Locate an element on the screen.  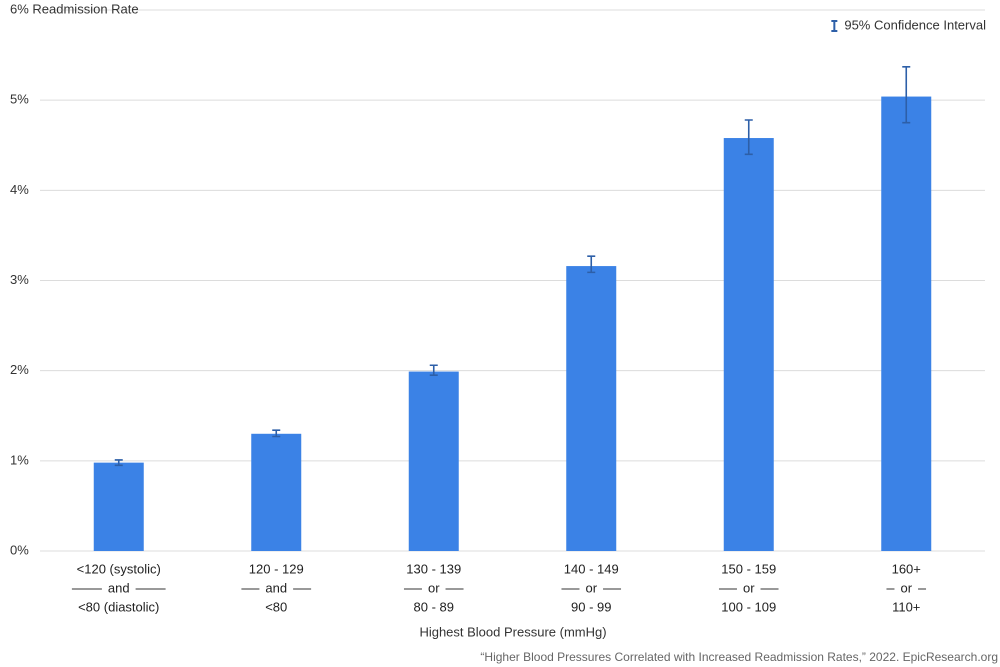
x-tick-label: 160+ is located at coordinates (906, 568).